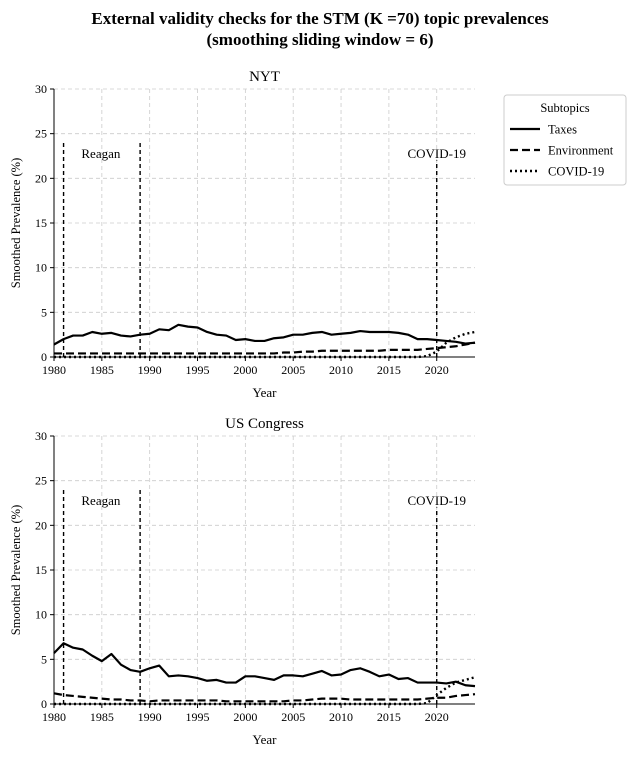 This screenshot has width=635, height=757. I want to click on panel-title: US Congress, so click(264, 424).